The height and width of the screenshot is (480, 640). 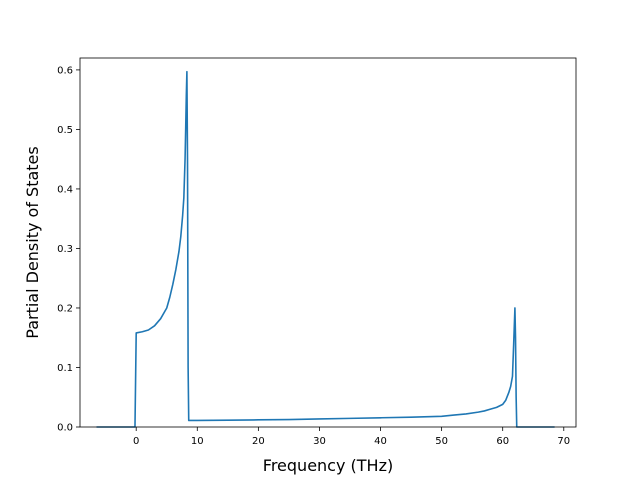 What do you see at coordinates (65, 130) in the screenshot?
I see `y-tick-label: 0.5` at bounding box center [65, 130].